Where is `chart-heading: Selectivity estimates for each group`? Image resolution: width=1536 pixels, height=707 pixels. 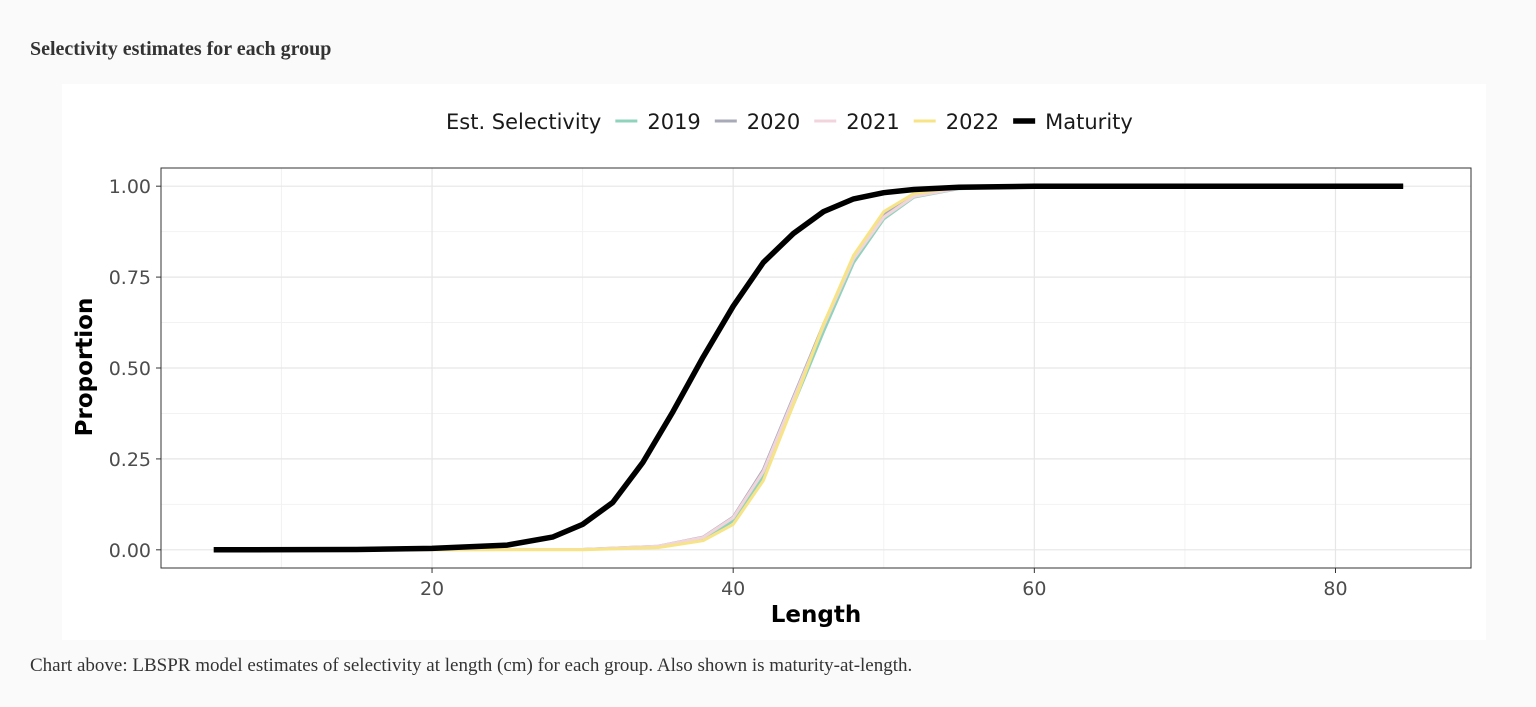
chart-heading: Selectivity estimates for each group is located at coordinates (181, 49).